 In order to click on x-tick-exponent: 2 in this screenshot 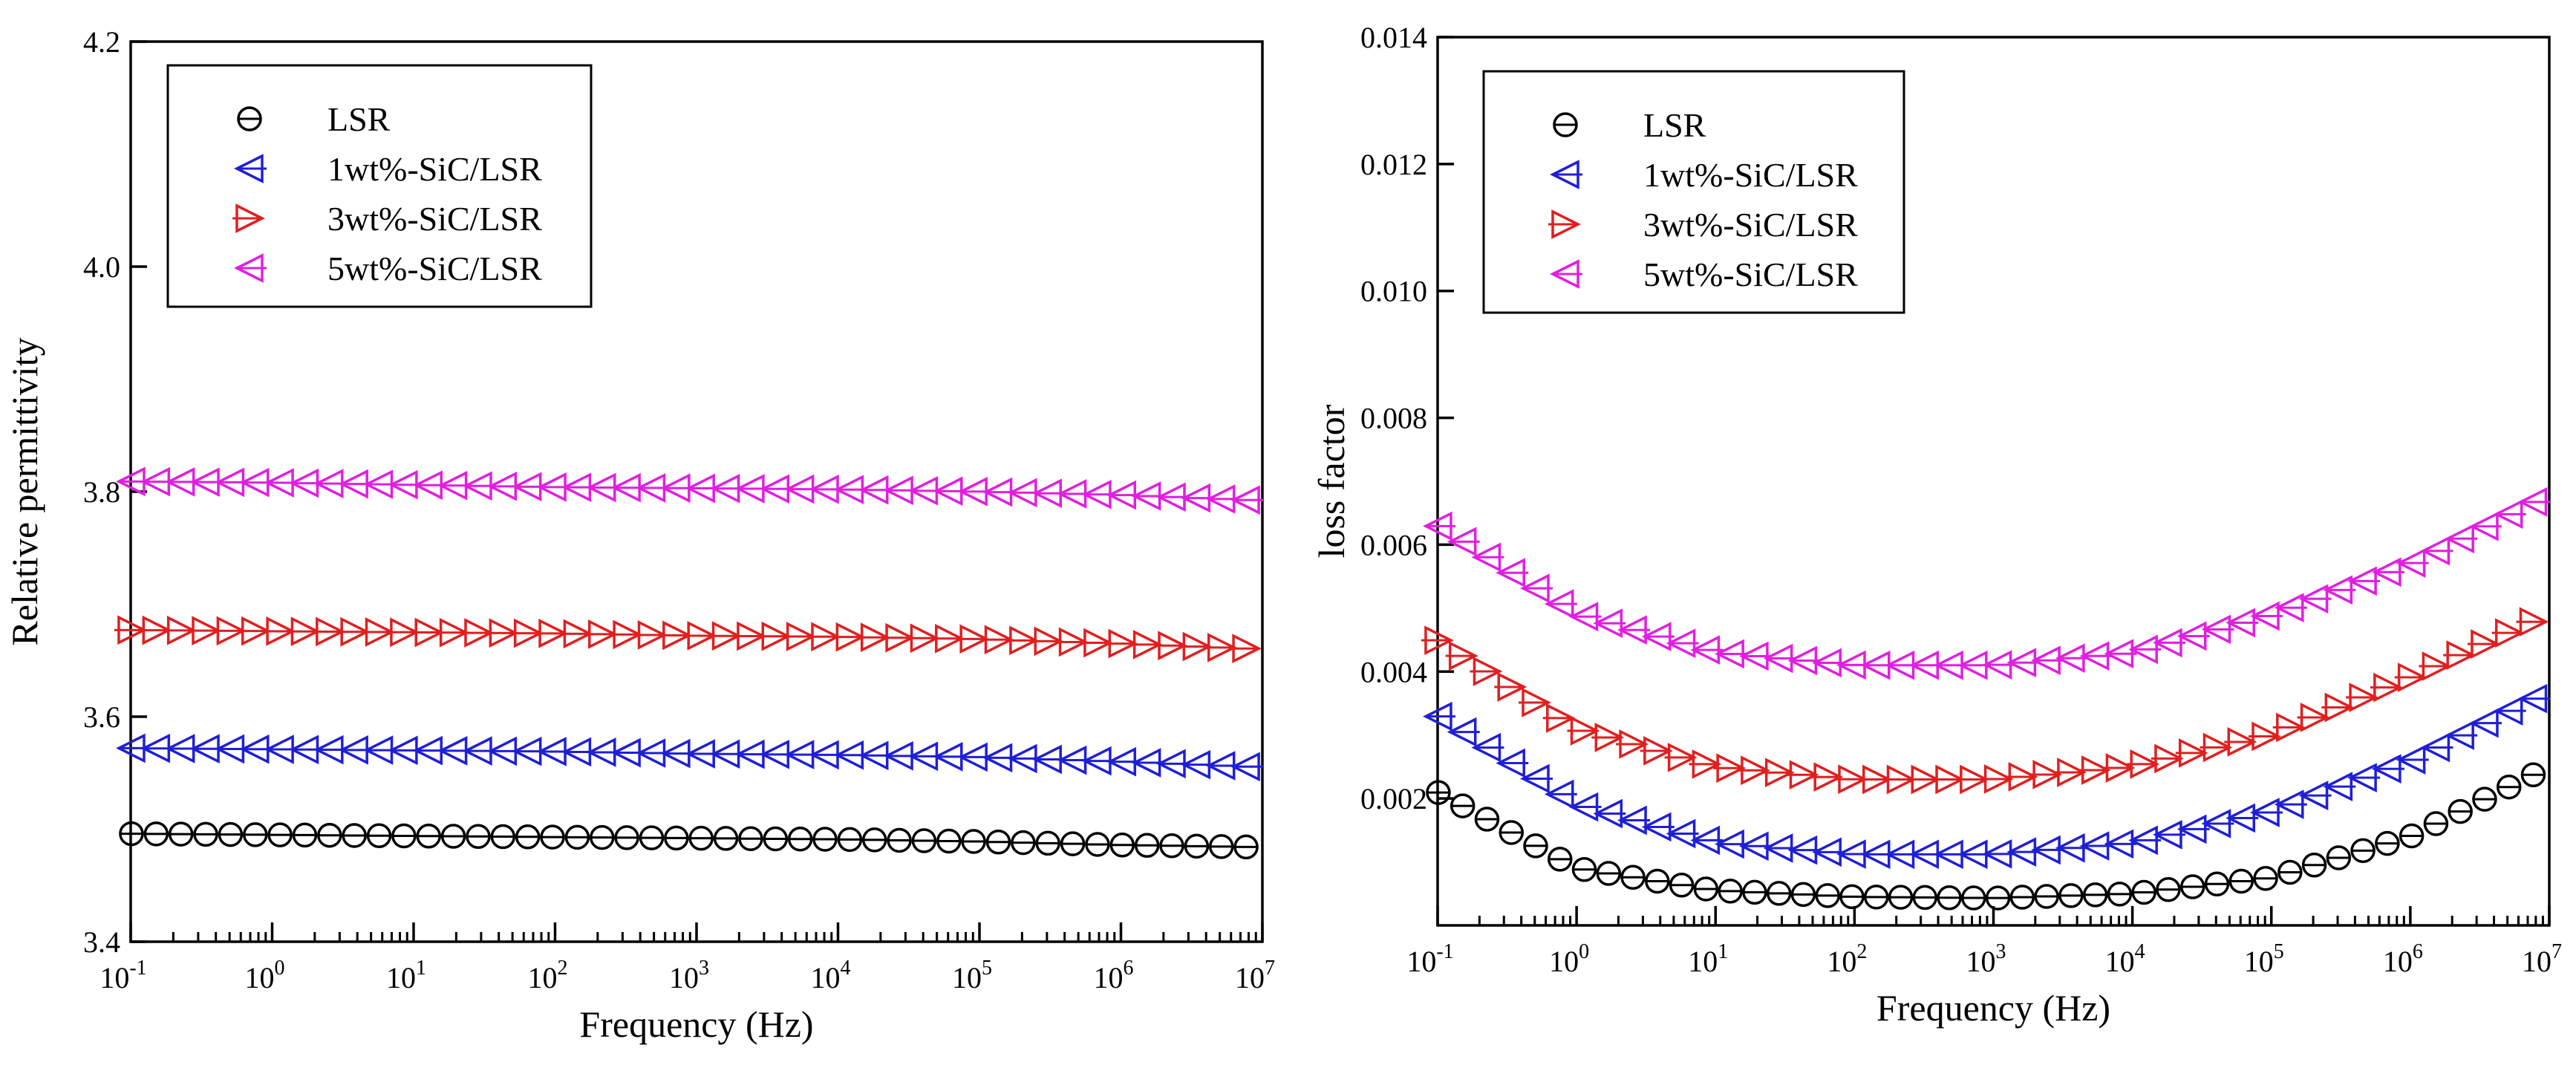, I will do `click(1861, 951)`.